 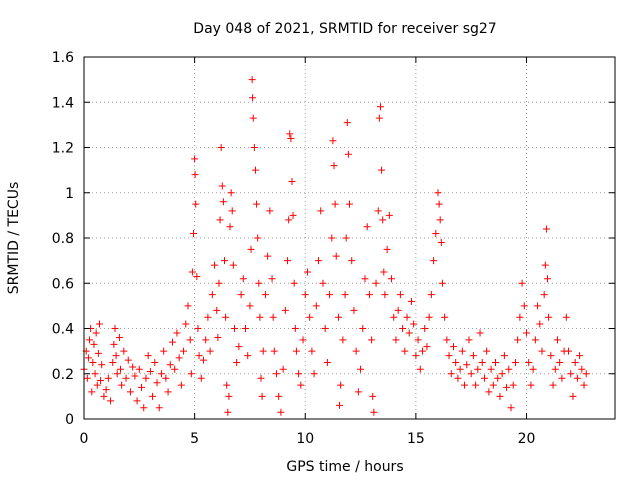 What do you see at coordinates (69, 420) in the screenshot?
I see `y-tick-label: 0` at bounding box center [69, 420].